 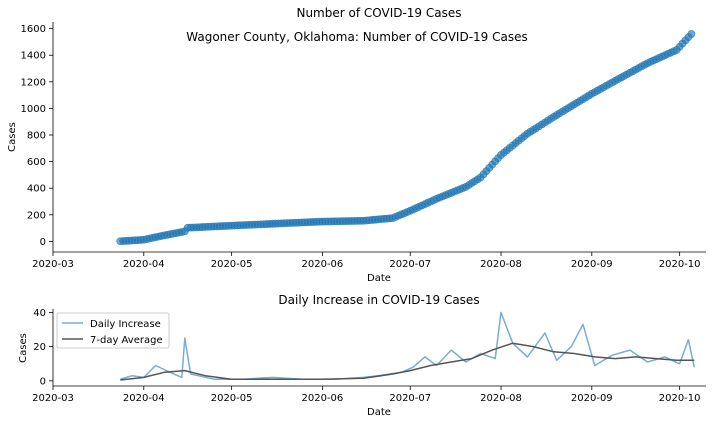 I want to click on legend-frame, so click(x=113, y=330).